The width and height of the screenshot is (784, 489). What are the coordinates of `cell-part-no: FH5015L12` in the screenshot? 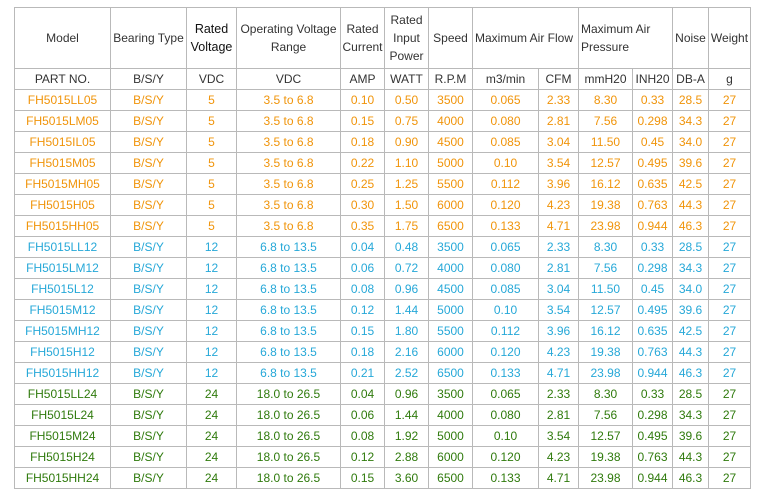 It's located at (62, 289).